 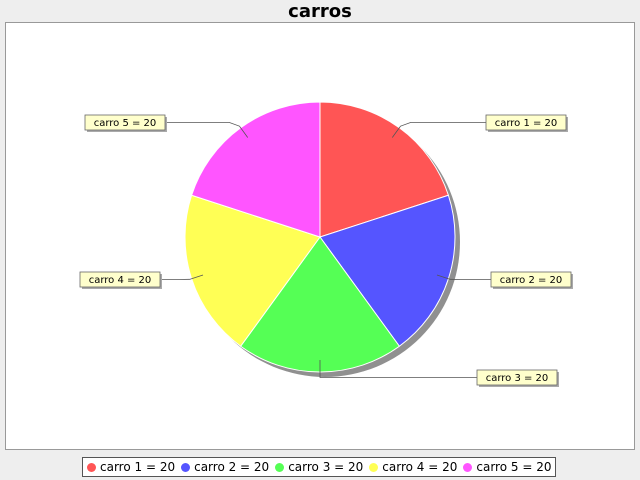 I want to click on legend-item-5: carro 5 = 20, so click(x=507, y=467).